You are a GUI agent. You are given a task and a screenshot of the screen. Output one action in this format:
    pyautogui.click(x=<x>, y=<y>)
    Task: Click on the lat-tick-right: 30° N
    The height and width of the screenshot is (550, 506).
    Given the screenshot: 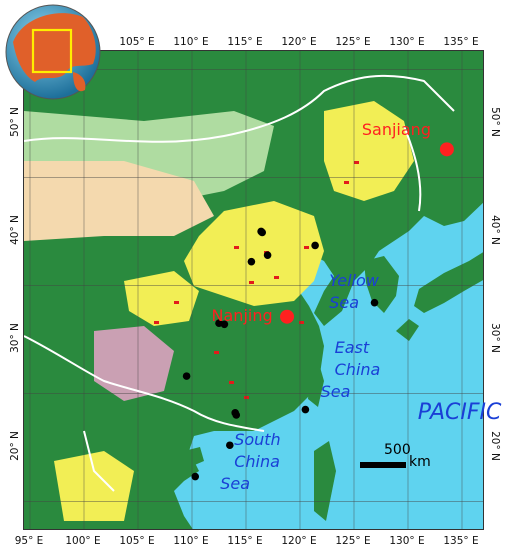 What is the action you would take?
    pyautogui.click(x=494, y=338)
    